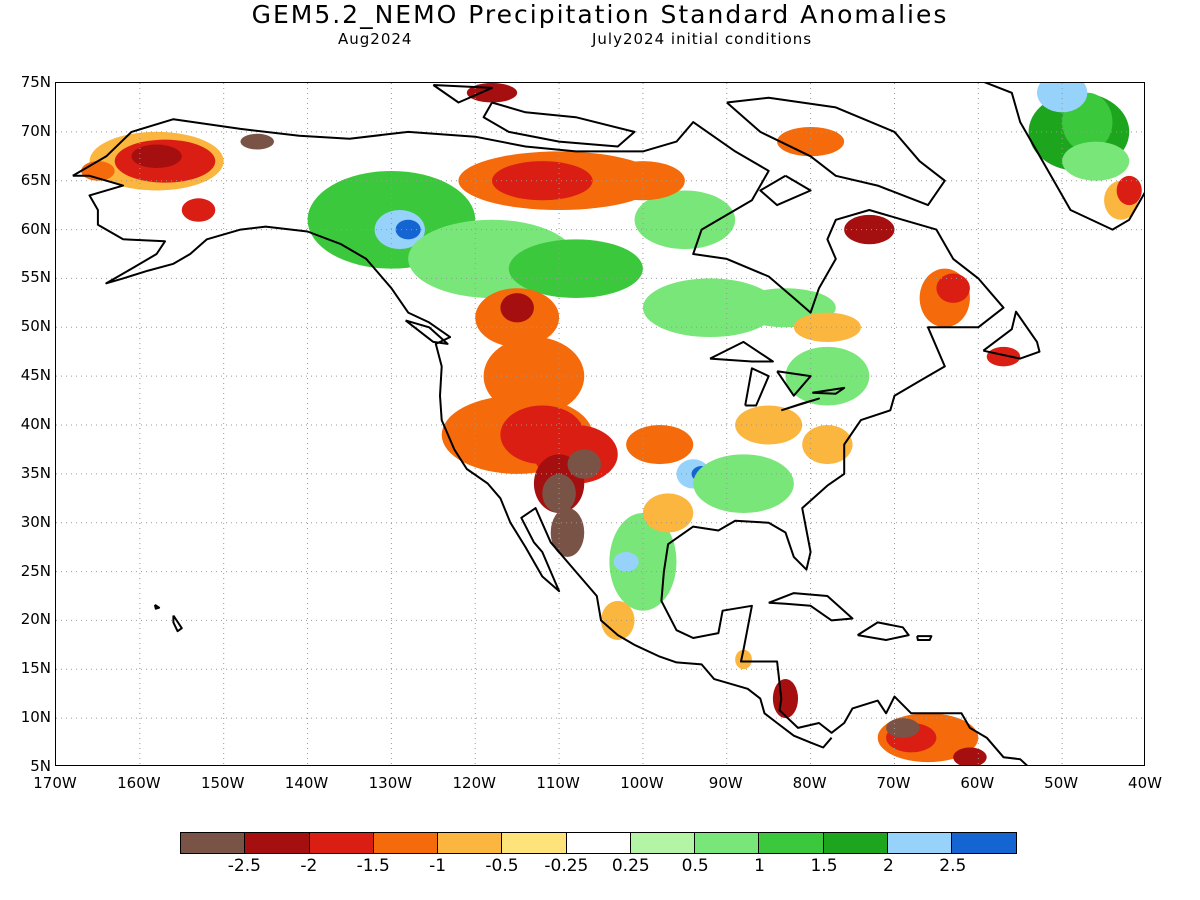  I want to click on legend-tick-label: -0.5, so click(502, 866).